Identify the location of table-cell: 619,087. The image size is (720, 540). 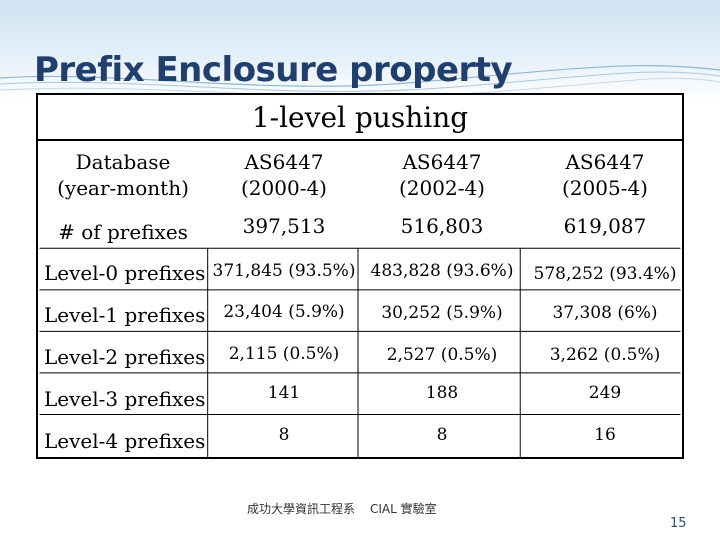
(605, 226).